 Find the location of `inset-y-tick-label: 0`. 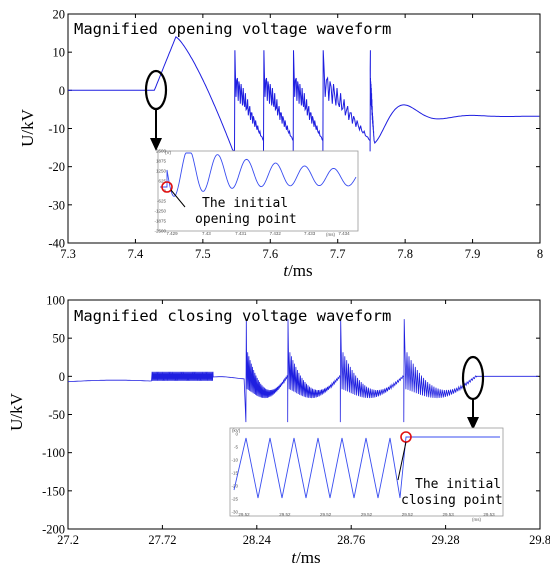

inset-y-tick-label: 0 is located at coordinates (236, 434).